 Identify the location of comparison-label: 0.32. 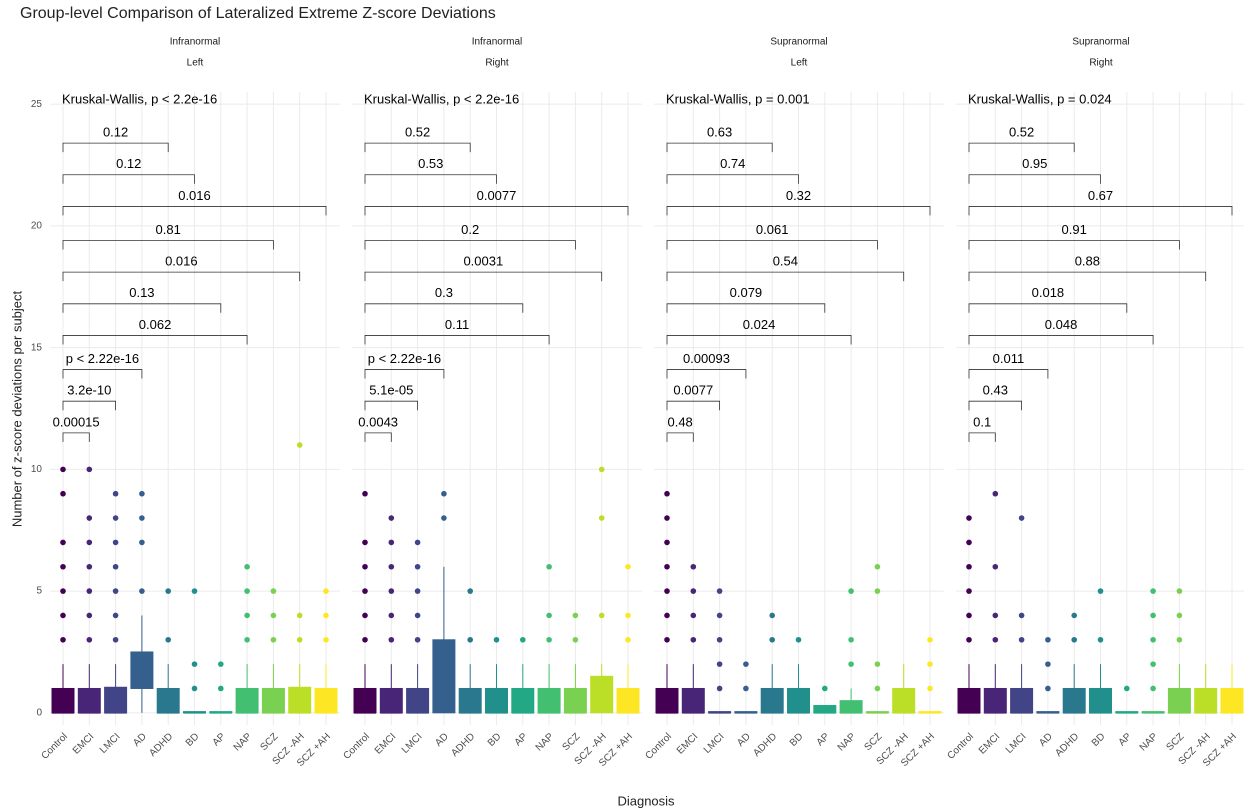
(798, 195).